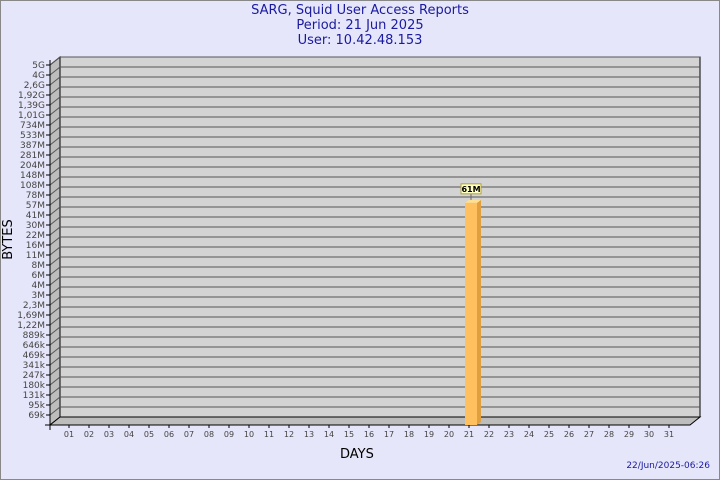  Describe the element at coordinates (489, 434) in the screenshot. I see `x-tick-label: 22` at that location.